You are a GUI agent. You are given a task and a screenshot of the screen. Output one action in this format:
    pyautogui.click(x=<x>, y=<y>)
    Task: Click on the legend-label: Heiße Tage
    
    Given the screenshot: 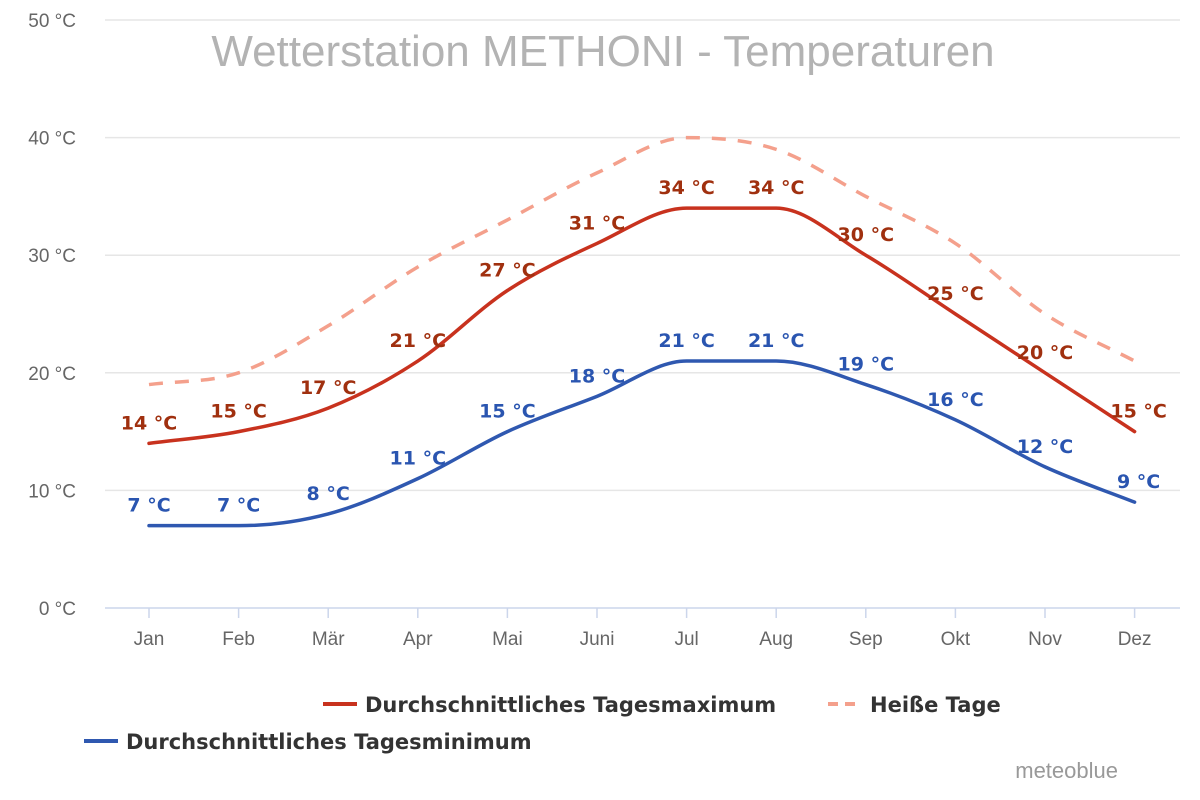 What is the action you would take?
    pyautogui.click(x=935, y=705)
    